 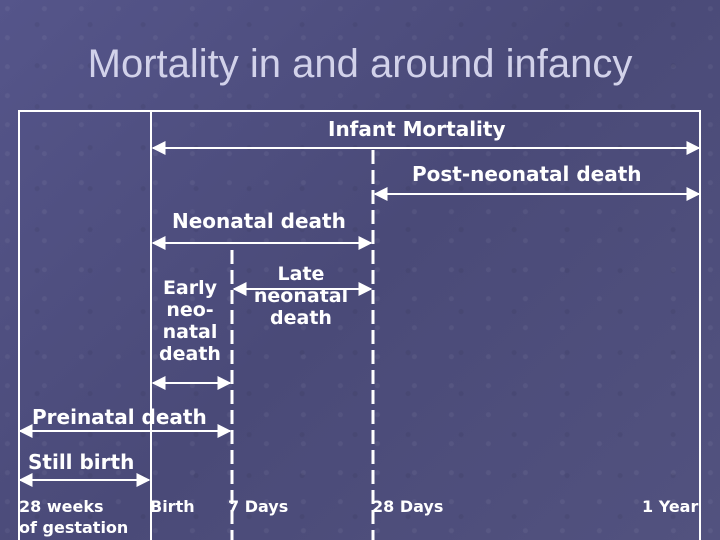 What do you see at coordinates (408, 506) in the screenshot?
I see `twenty-eight-days-tick-label: 28 Days` at bounding box center [408, 506].